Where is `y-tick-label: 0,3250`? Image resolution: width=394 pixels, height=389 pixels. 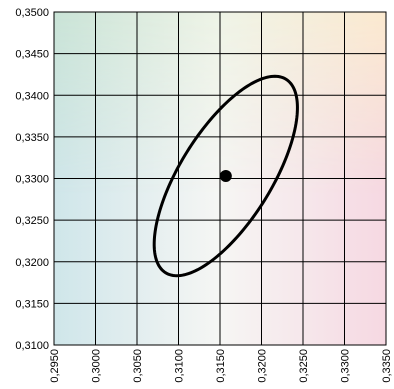
y-tick-label: 0,3250 is located at coordinates (32, 221).